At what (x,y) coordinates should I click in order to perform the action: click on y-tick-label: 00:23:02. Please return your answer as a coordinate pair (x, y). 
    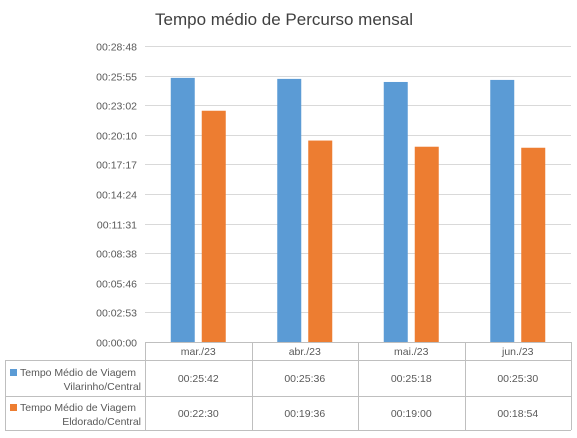
    Looking at the image, I should click on (116, 107).